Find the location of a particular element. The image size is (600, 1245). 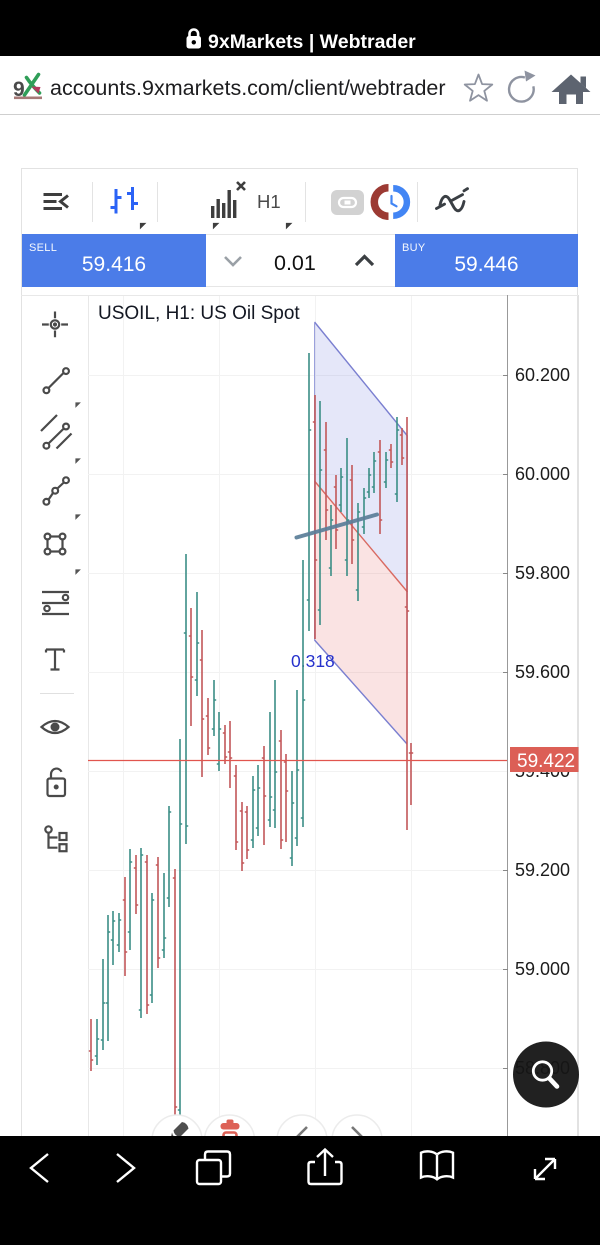

svg-text: USOIL, H1: US Oil Spot is located at coordinates (199, 313).